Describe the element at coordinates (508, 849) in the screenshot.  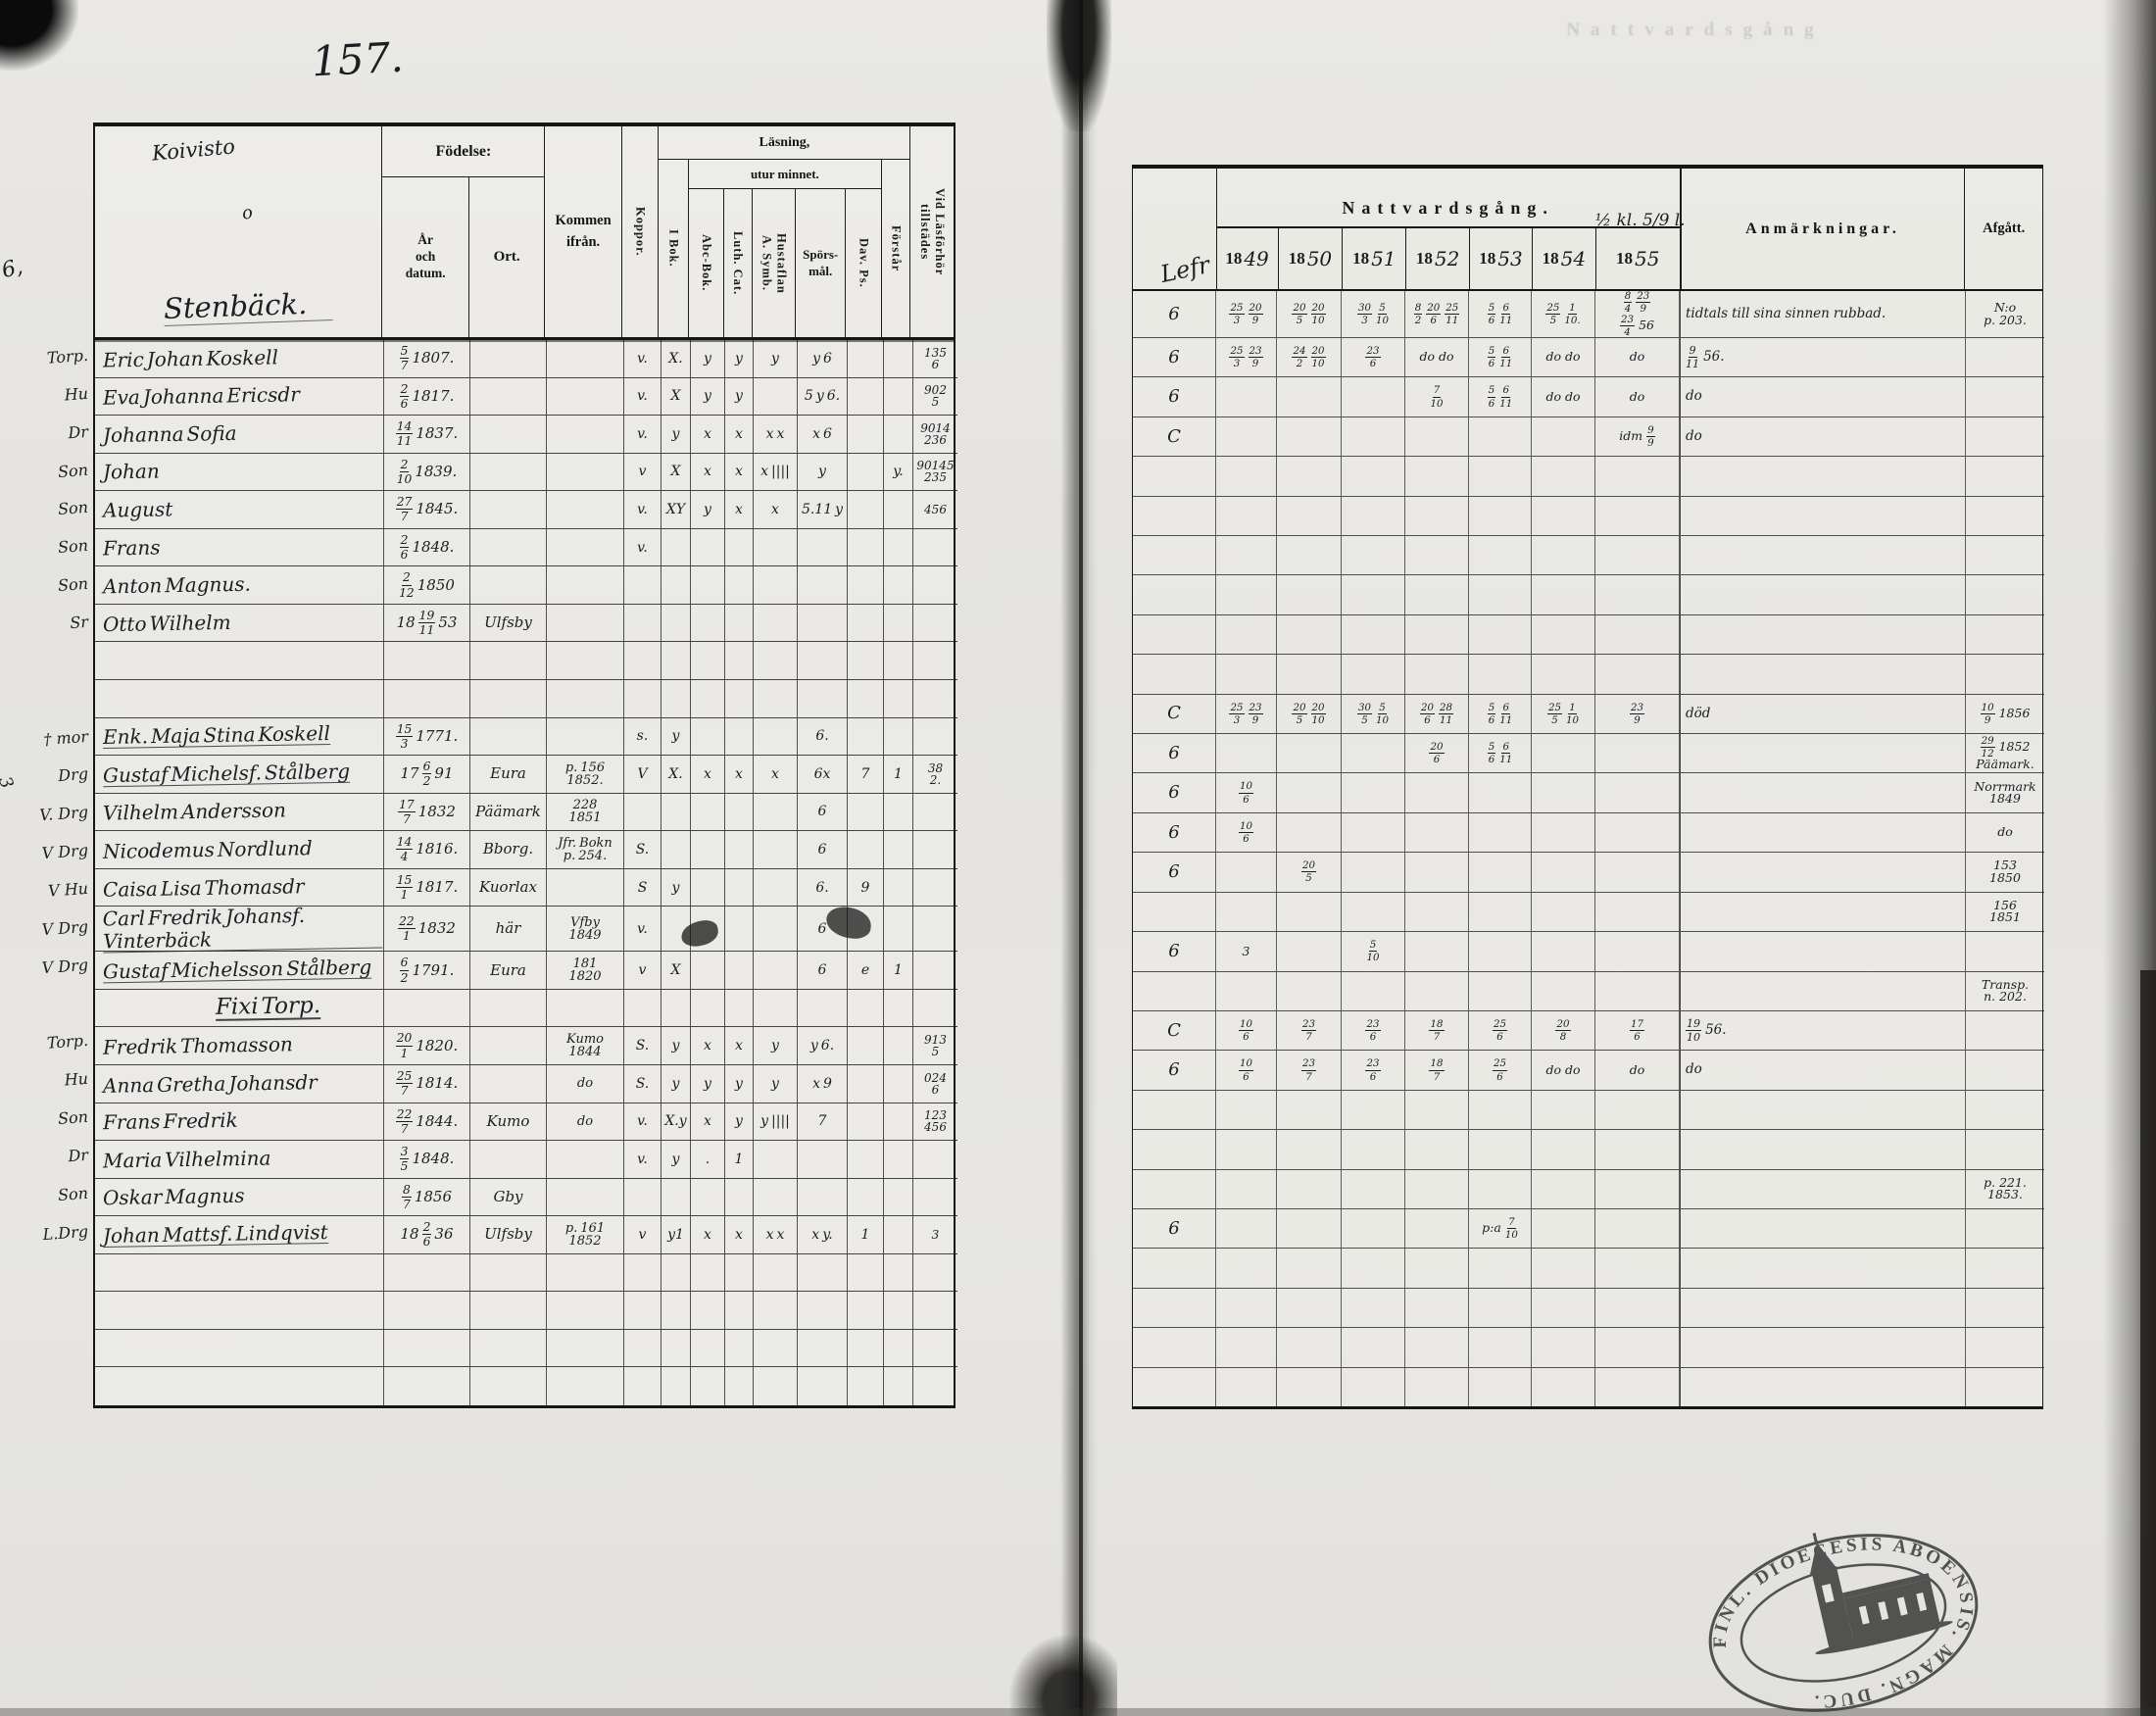
I see `cell-ort: Bborg.` at that location.